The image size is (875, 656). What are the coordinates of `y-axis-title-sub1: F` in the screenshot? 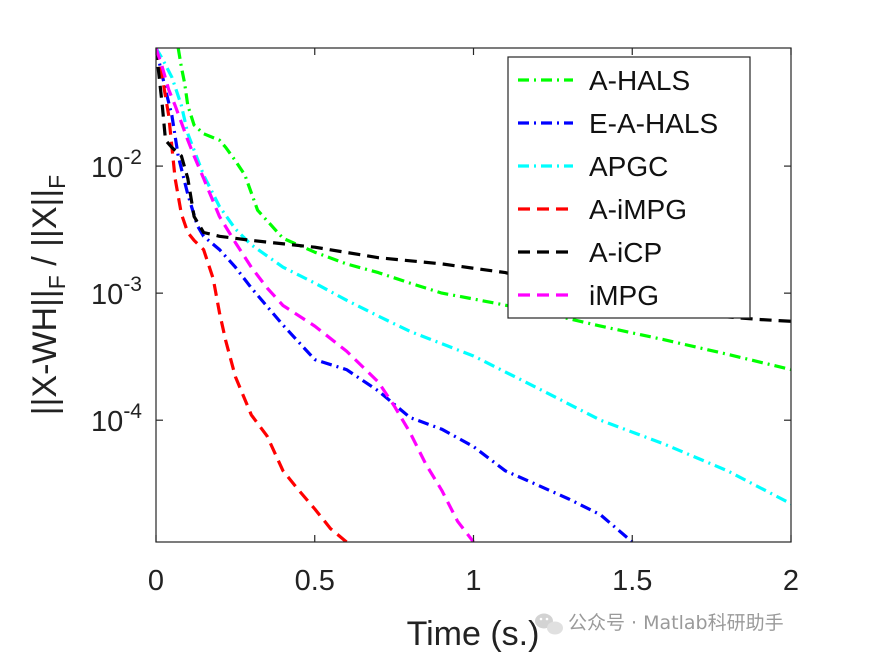 It's located at (57, 282).